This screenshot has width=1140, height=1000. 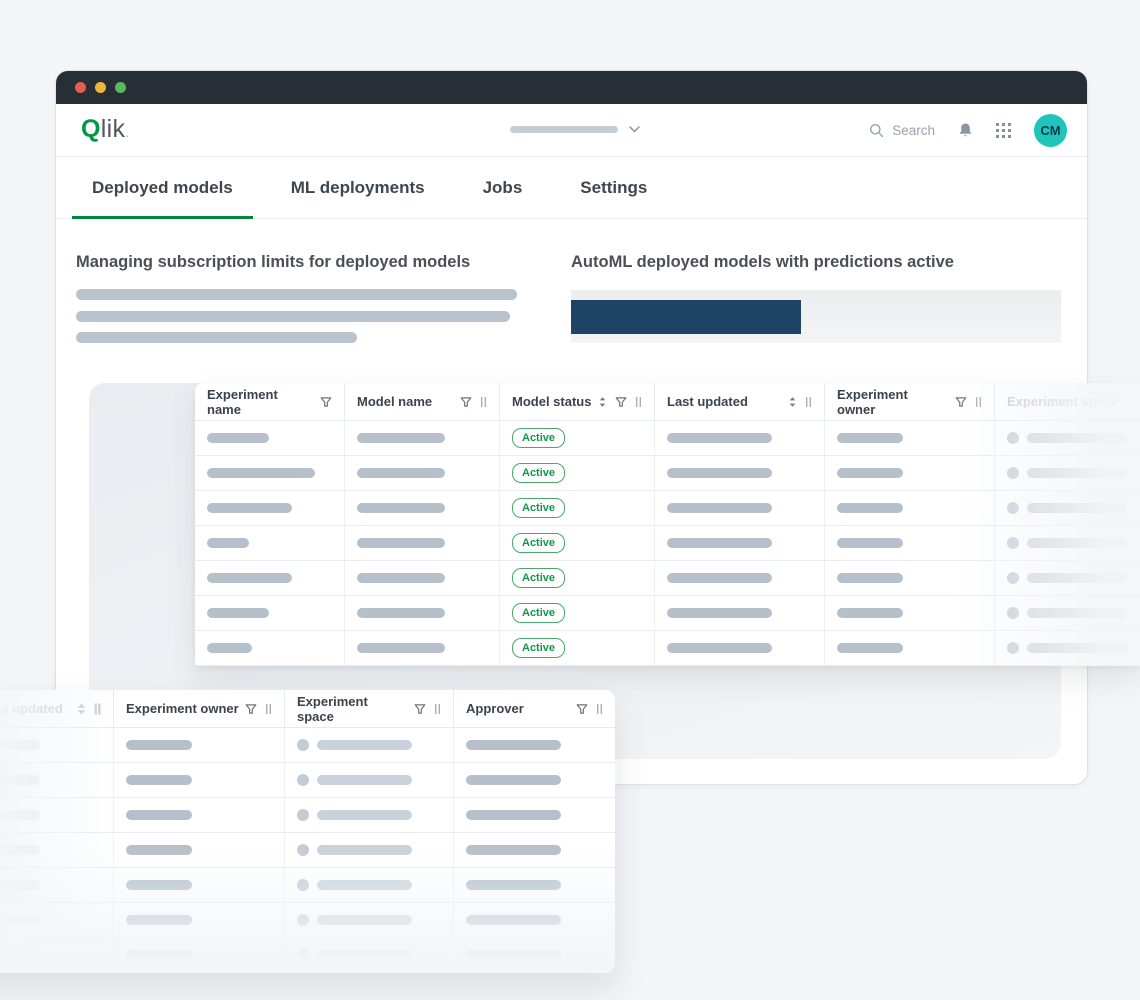 I want to click on column-label: Last updated, so click(x=31, y=708).